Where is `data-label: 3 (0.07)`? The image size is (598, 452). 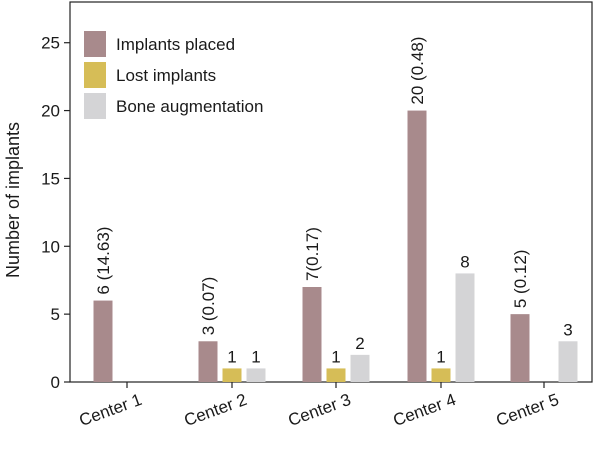 data-label: 3 (0.07) is located at coordinates (208, 306).